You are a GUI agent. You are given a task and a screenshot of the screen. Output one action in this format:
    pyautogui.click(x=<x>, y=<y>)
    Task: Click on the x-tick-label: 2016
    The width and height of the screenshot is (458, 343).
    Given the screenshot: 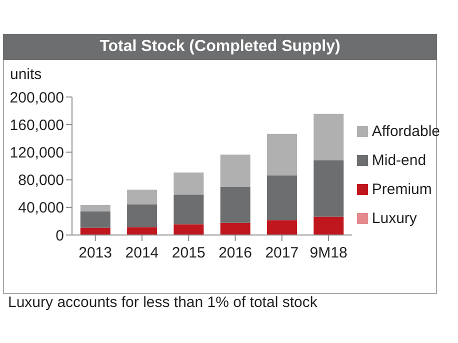 What is the action you would take?
    pyautogui.click(x=235, y=253)
    